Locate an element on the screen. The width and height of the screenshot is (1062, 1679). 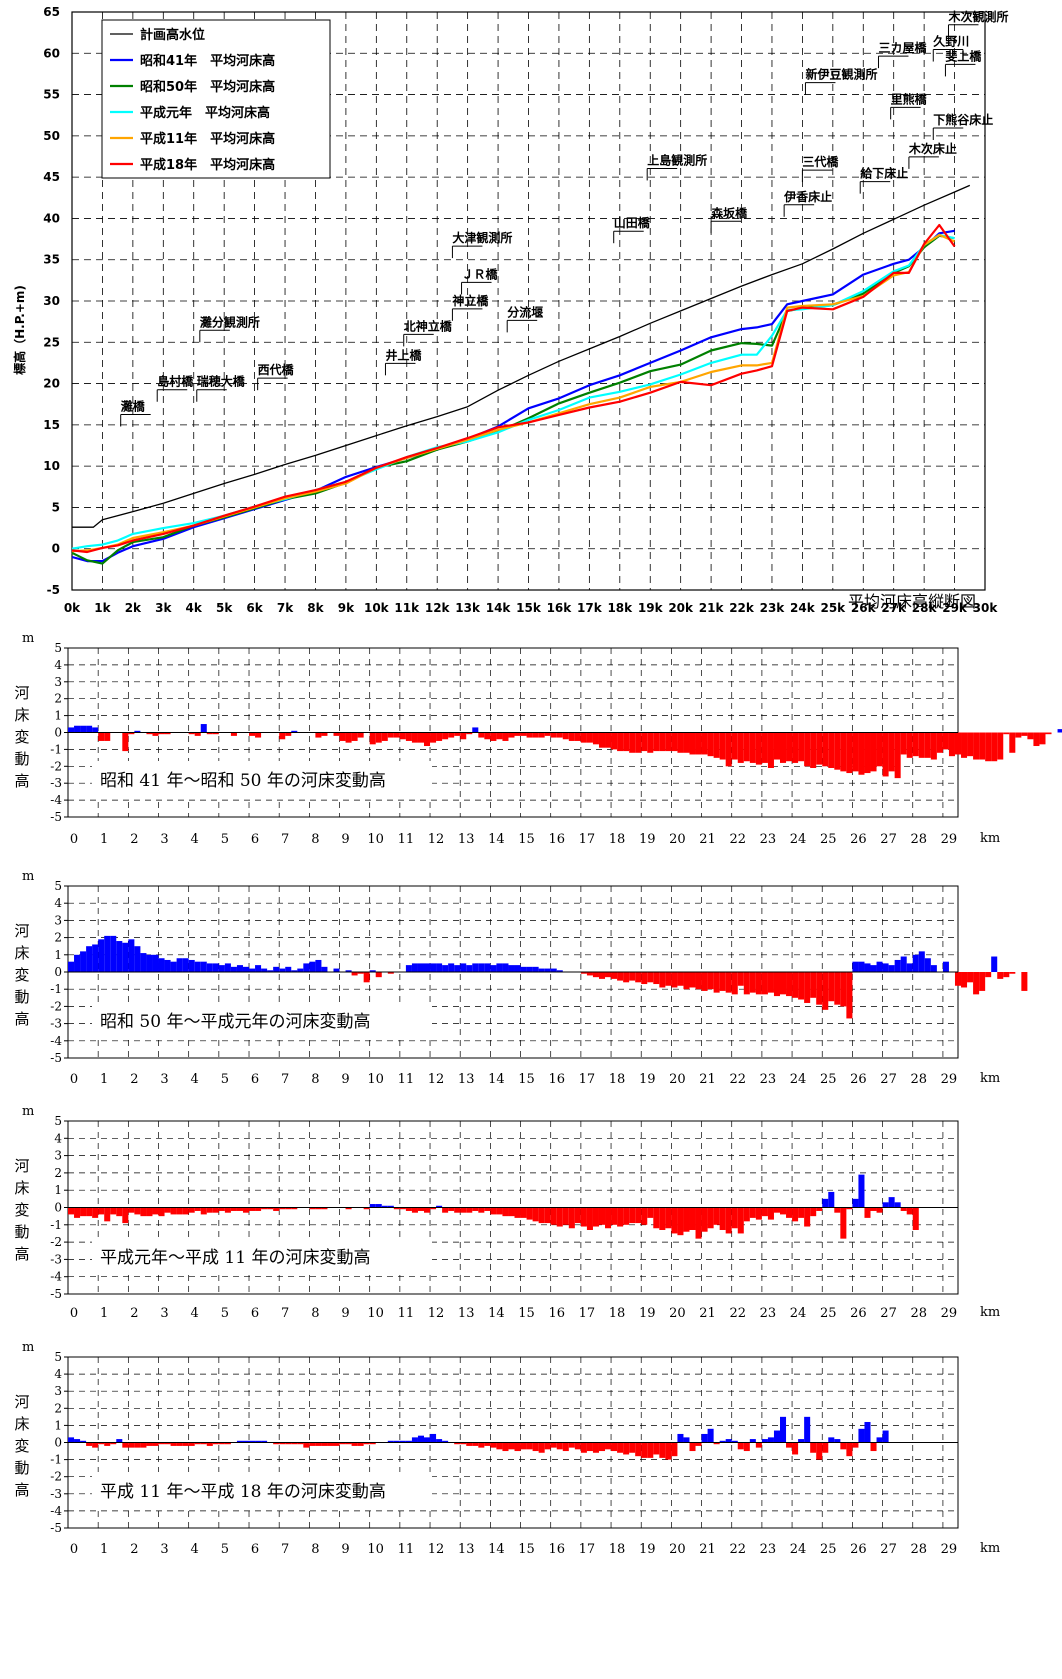
bar-x-tick-label: 2 is located at coordinates (134, 1079).